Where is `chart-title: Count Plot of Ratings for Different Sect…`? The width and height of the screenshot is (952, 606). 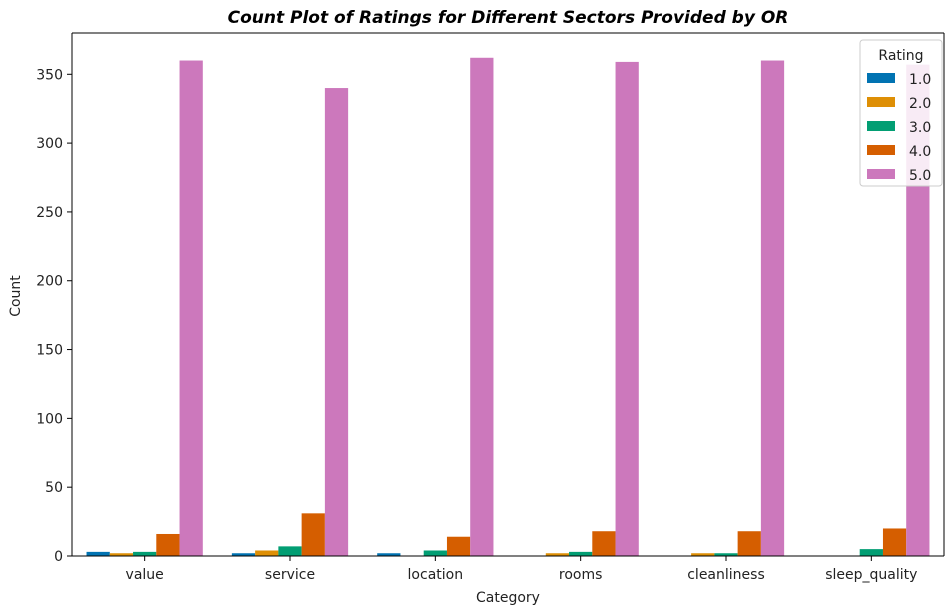
chart-title: Count Plot of Ratings for Different Sect… is located at coordinates (508, 18).